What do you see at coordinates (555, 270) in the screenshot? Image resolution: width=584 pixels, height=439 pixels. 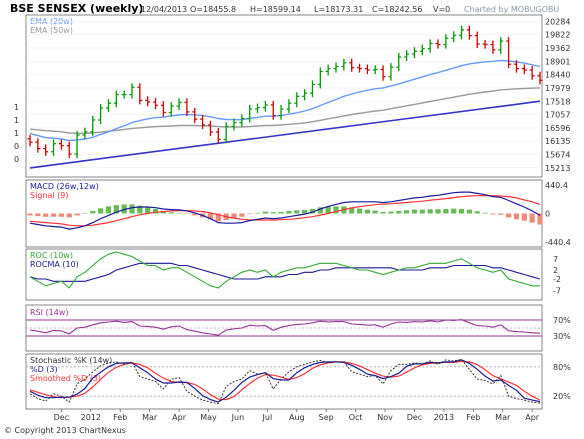 I see `roc-y-tick: 2` at bounding box center [555, 270].